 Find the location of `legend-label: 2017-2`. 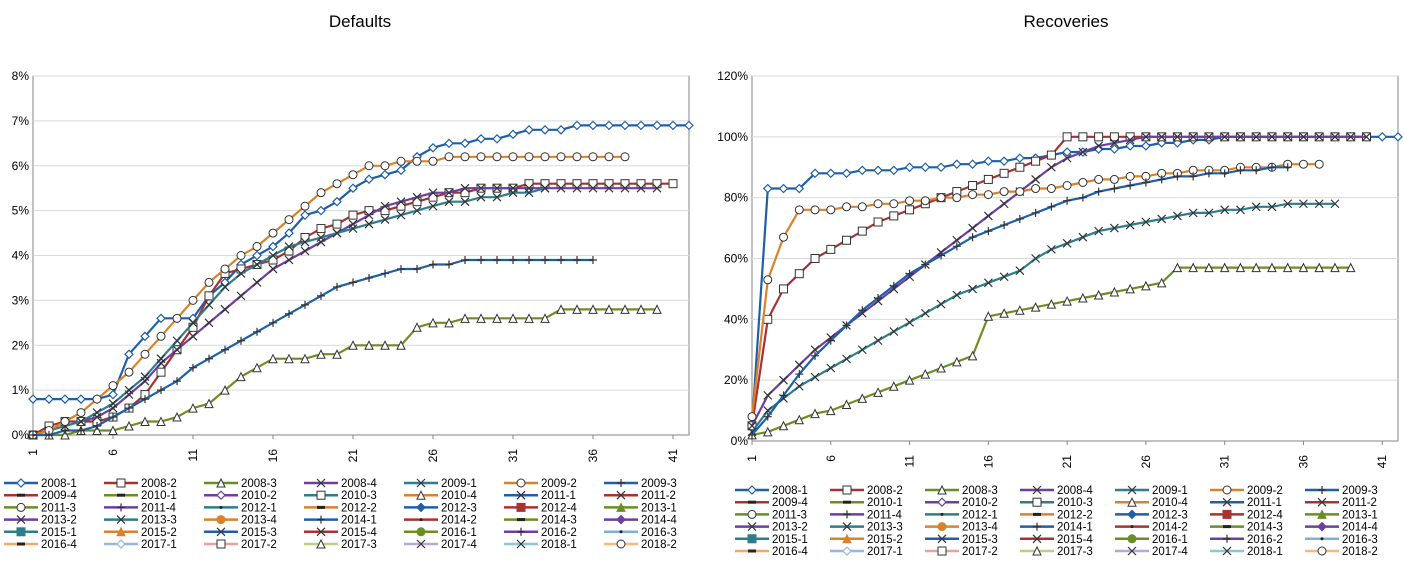

legend-label: 2017-2 is located at coordinates (980, 552).